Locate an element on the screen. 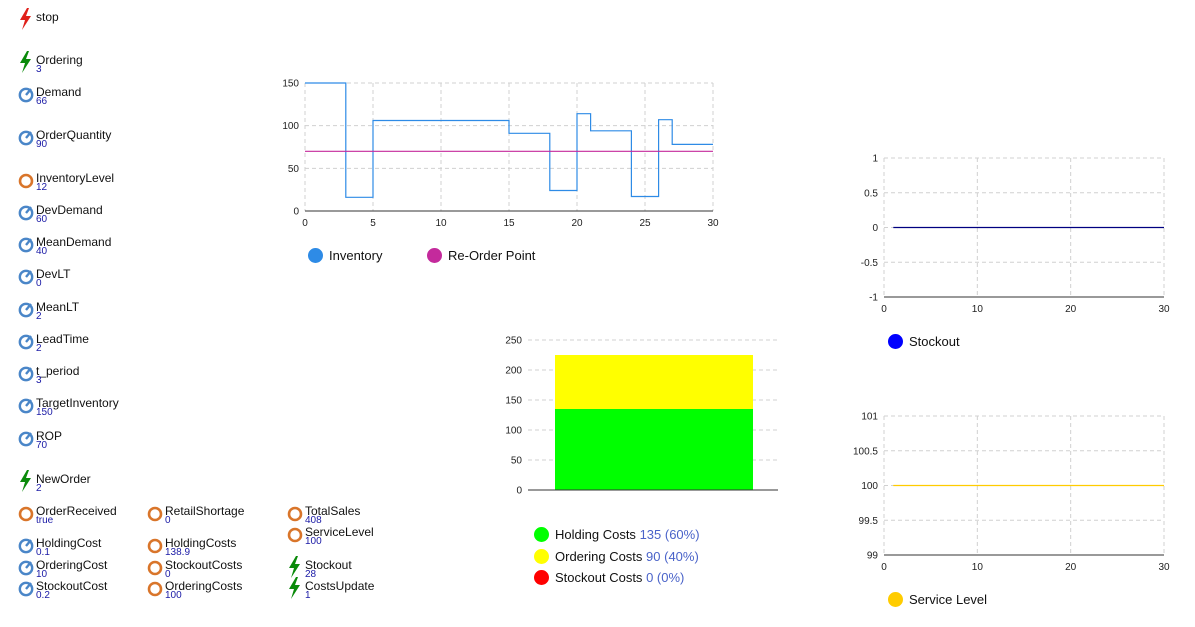 The image size is (1195, 627). legend-service-level: Service Level is located at coordinates (937, 599).